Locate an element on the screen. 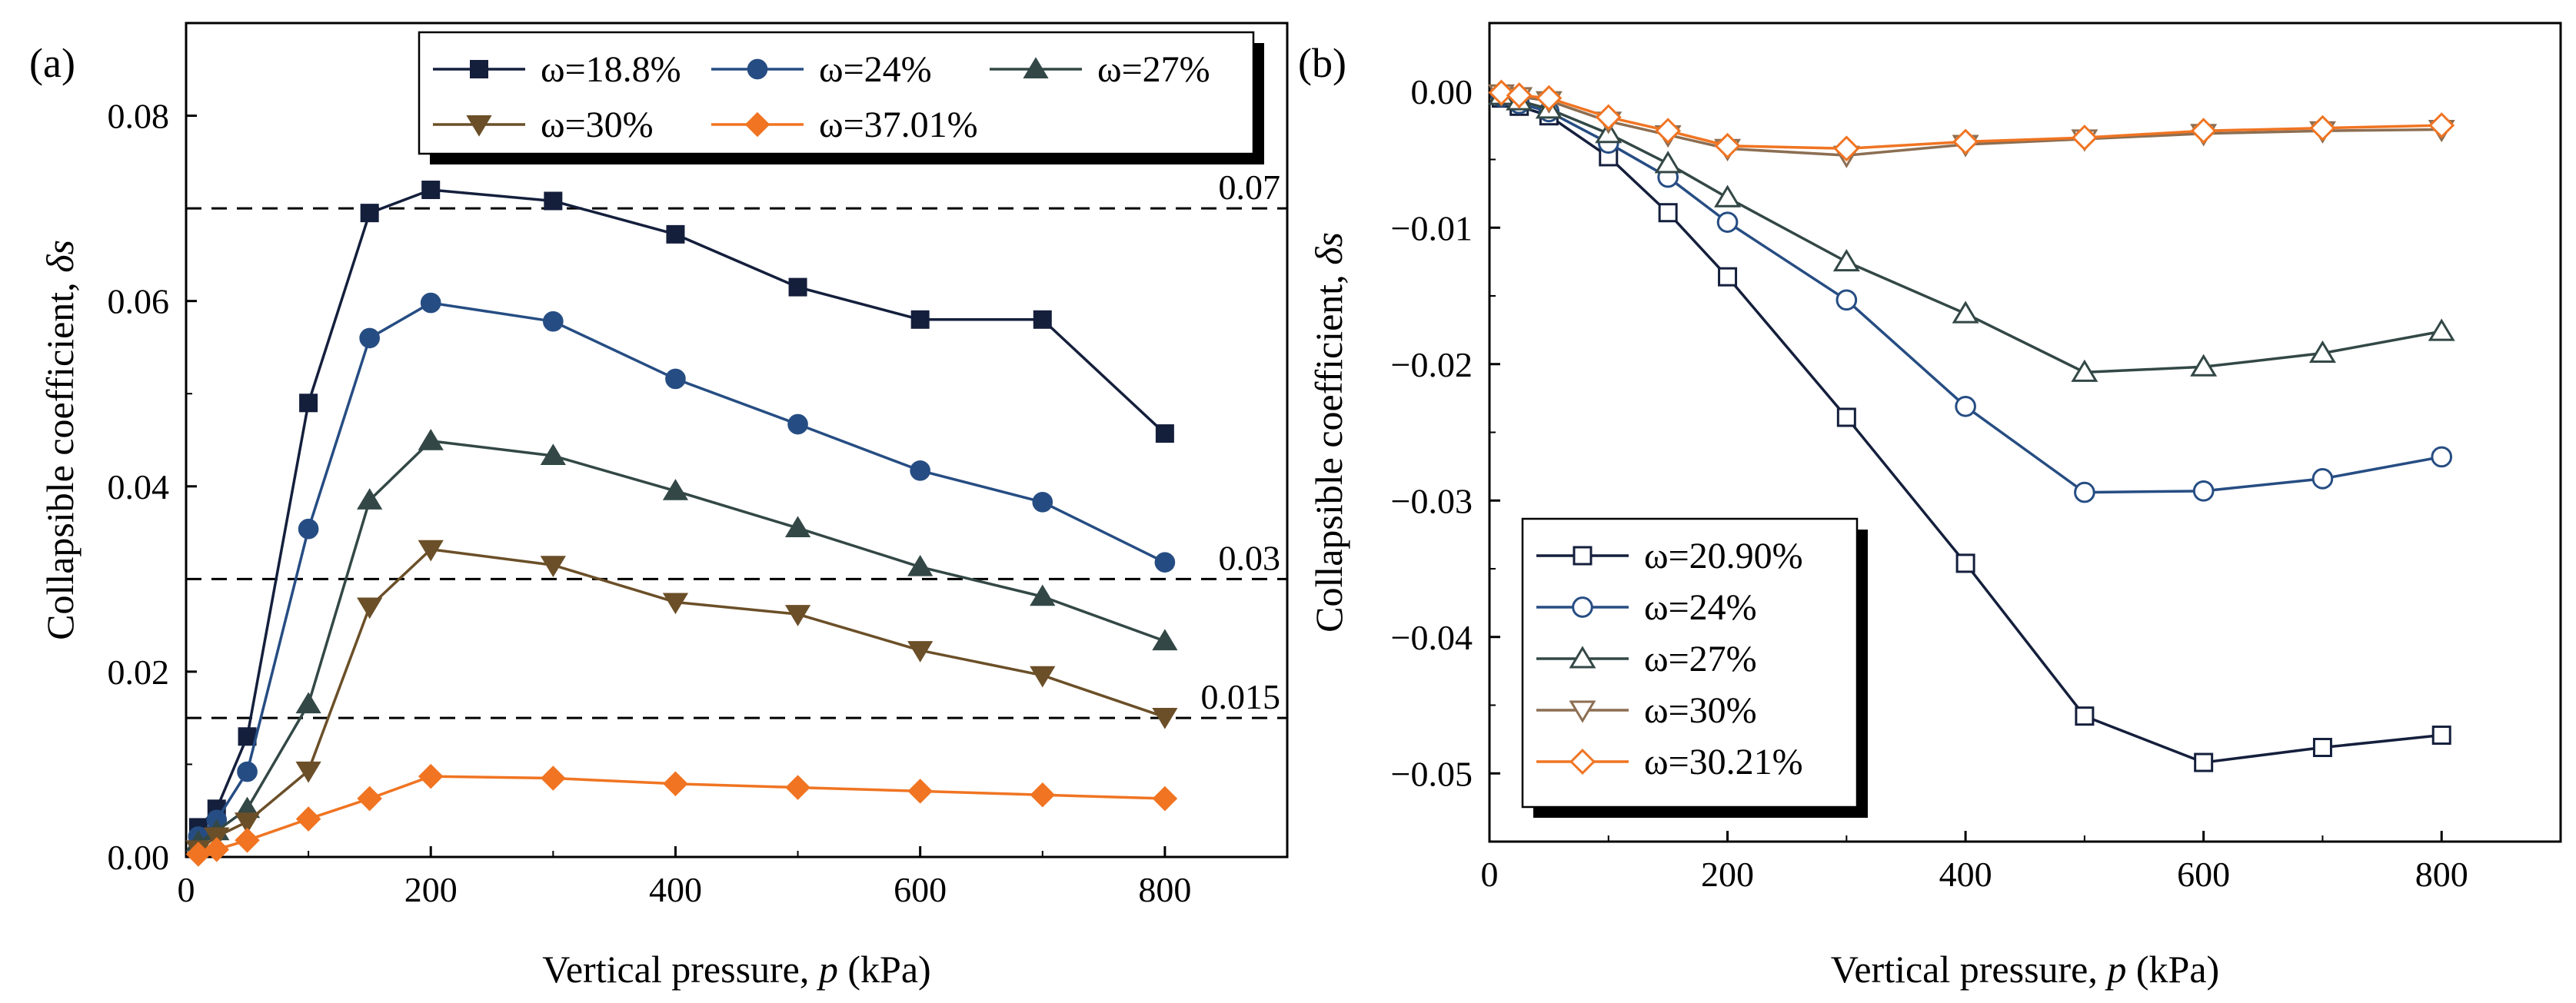 The width and height of the screenshot is (2576, 1003). x-axis-label-prefix: Vertical pressure, is located at coordinates (681, 969).